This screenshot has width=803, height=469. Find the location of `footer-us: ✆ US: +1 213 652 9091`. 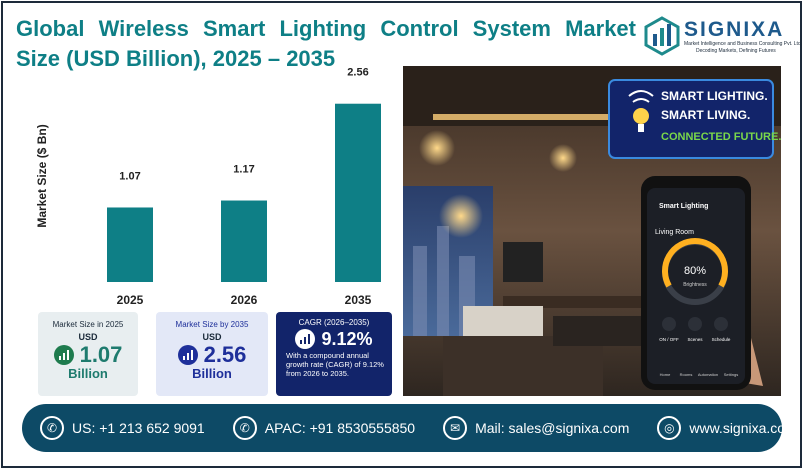

footer-us: ✆ US: +1 213 652 9091 is located at coordinates (122, 428).